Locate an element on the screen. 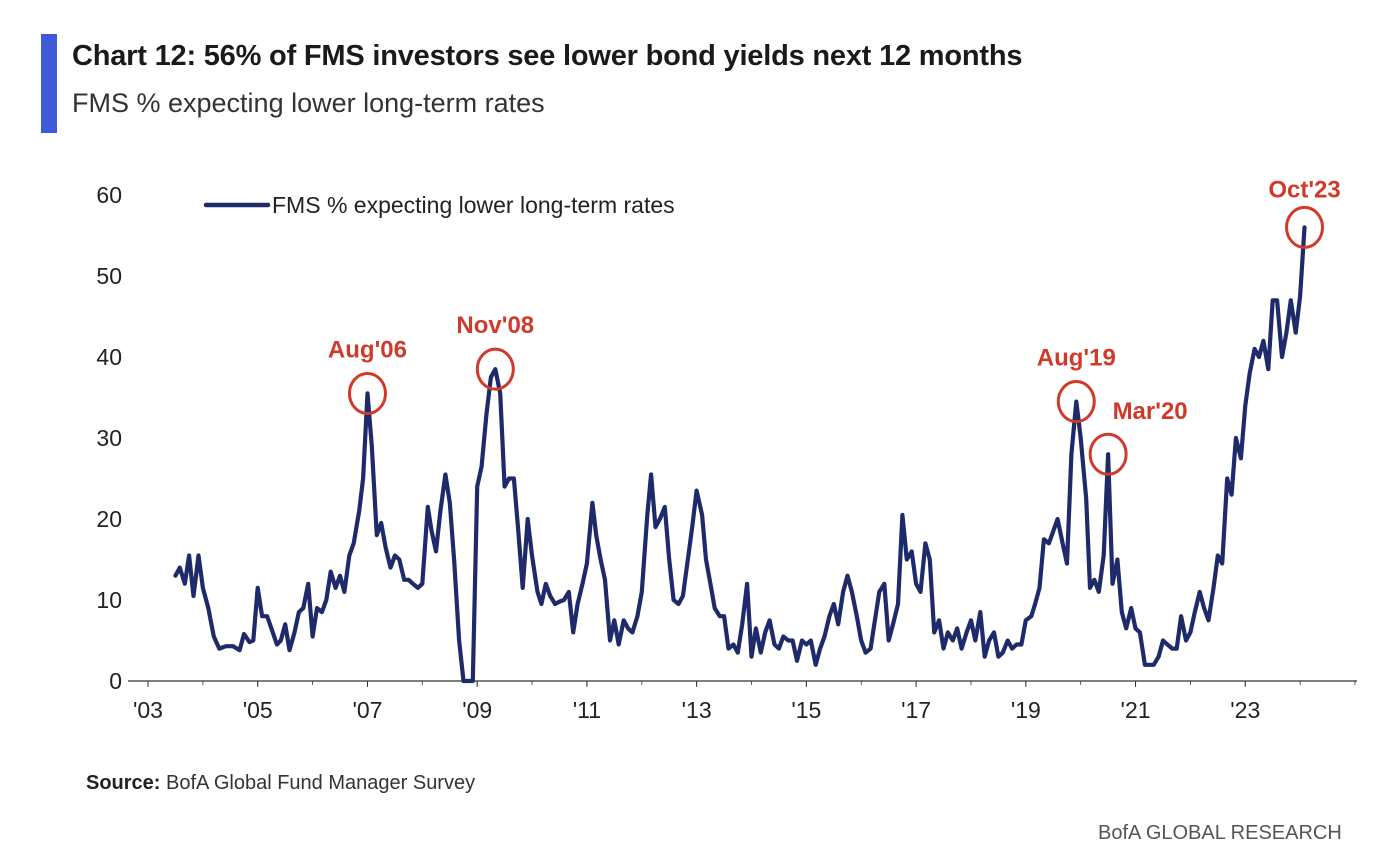 The image size is (1375, 865). title-accent-bar is located at coordinates (49, 83).